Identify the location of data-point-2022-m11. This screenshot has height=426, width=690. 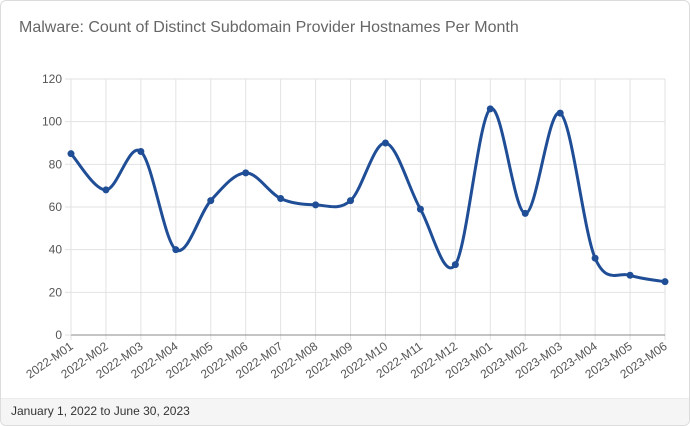
(420, 209).